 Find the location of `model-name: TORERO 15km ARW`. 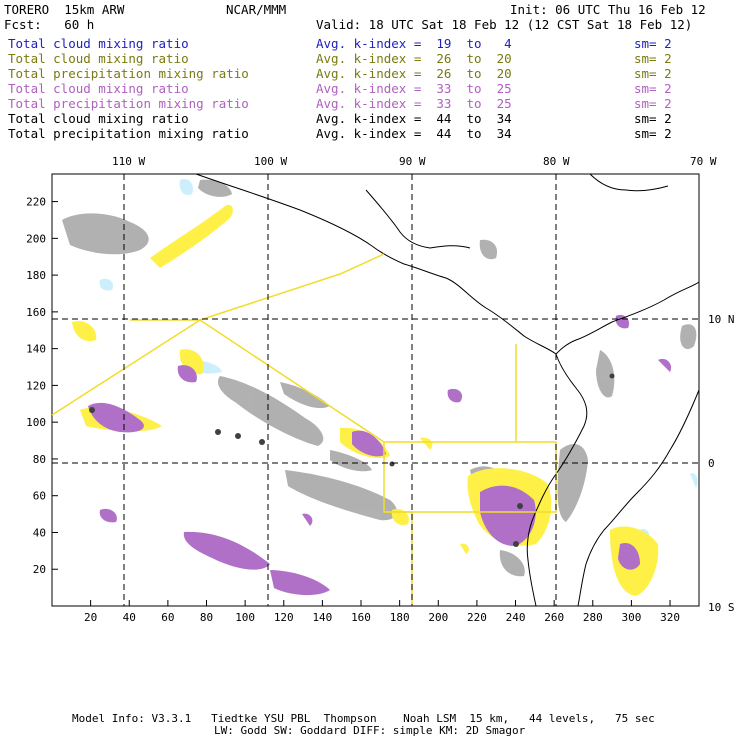

model-name: TORERO 15km ARW is located at coordinates (64, 9).